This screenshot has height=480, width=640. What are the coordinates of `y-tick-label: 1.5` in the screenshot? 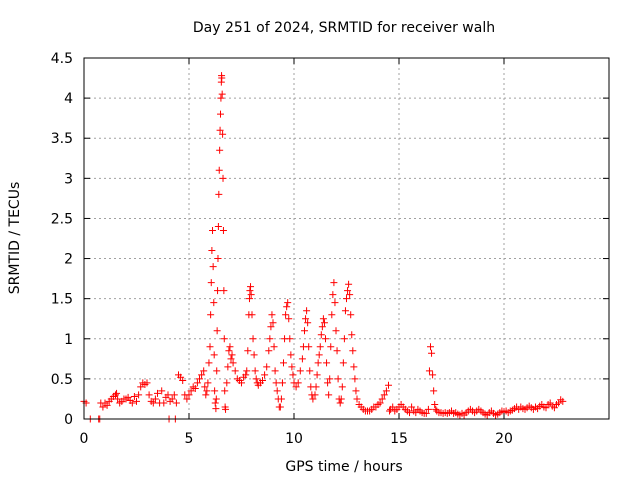 It's located at (62, 300).